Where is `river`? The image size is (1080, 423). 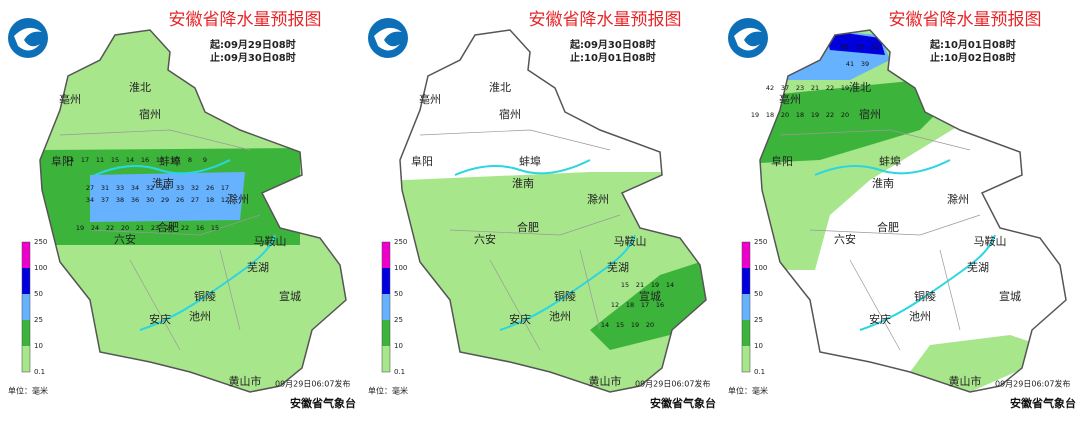 river is located at coordinates (545, 245).